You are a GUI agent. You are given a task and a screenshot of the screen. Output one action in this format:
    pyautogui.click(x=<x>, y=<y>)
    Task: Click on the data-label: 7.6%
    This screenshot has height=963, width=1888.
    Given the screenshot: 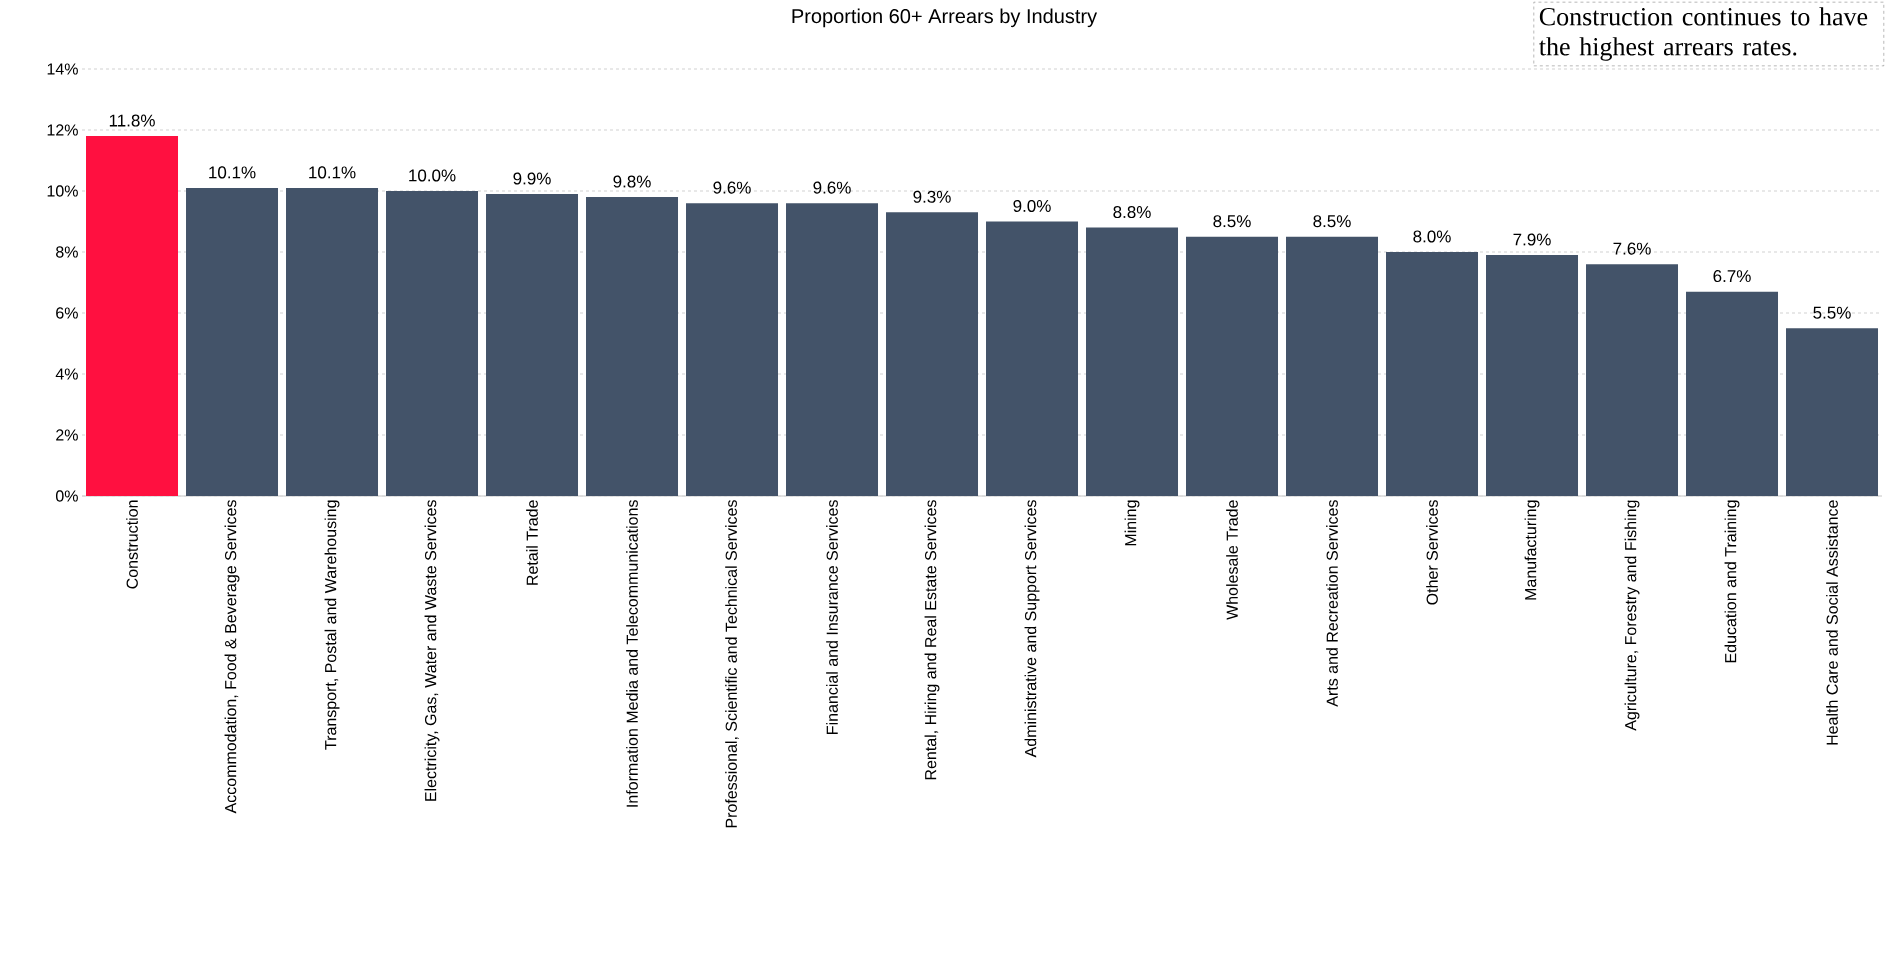 What is the action you would take?
    pyautogui.click(x=1632, y=248)
    